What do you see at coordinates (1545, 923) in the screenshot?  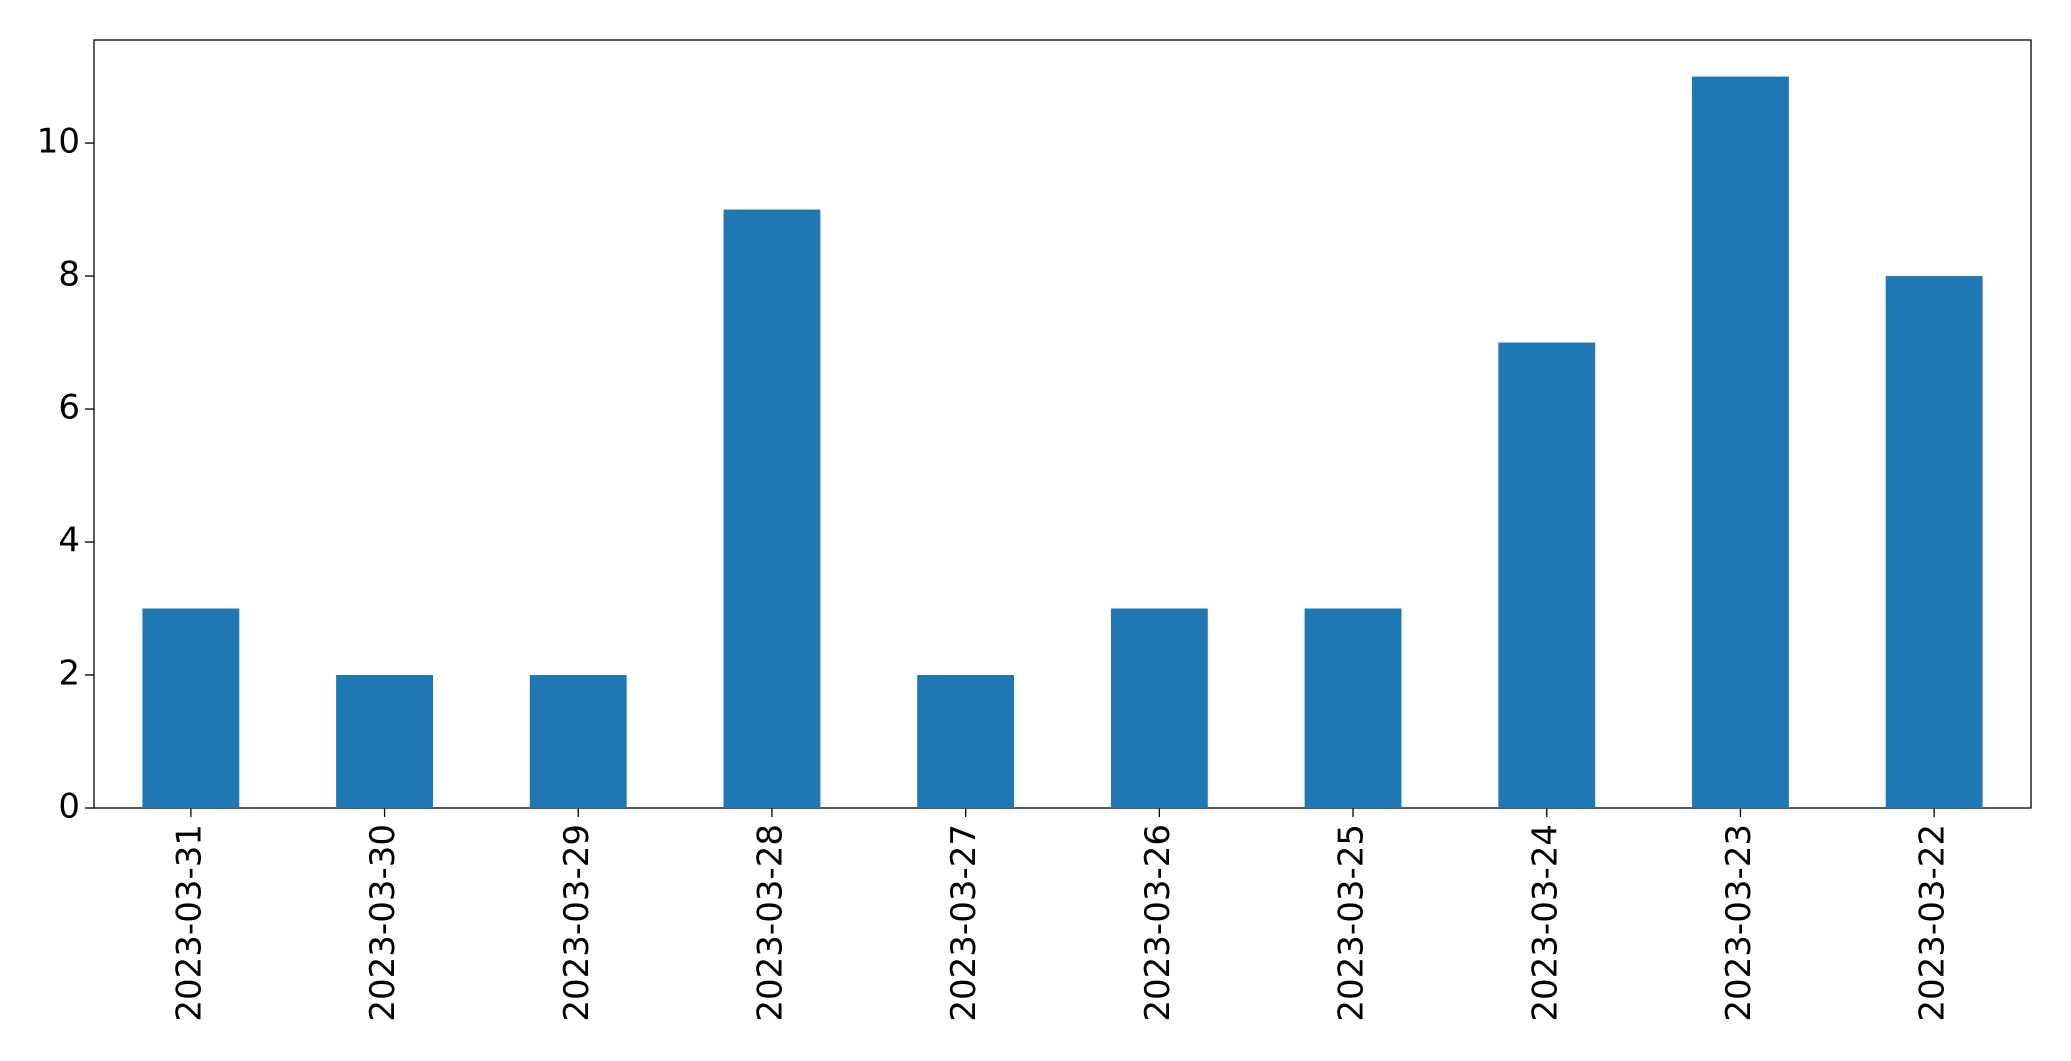 I see `x-tick-label: 2023-03-24` at bounding box center [1545, 923].